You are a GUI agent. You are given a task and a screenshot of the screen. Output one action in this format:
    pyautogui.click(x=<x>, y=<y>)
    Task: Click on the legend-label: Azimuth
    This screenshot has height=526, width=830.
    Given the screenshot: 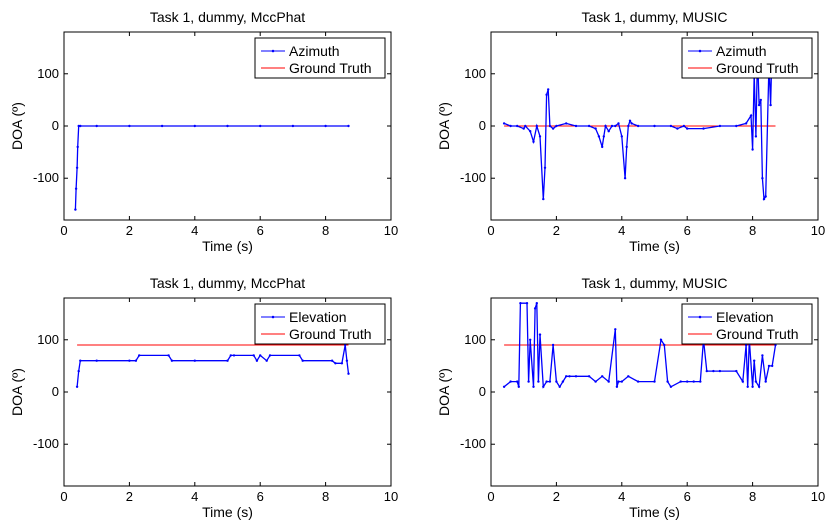 What is the action you would take?
    pyautogui.click(x=741, y=51)
    